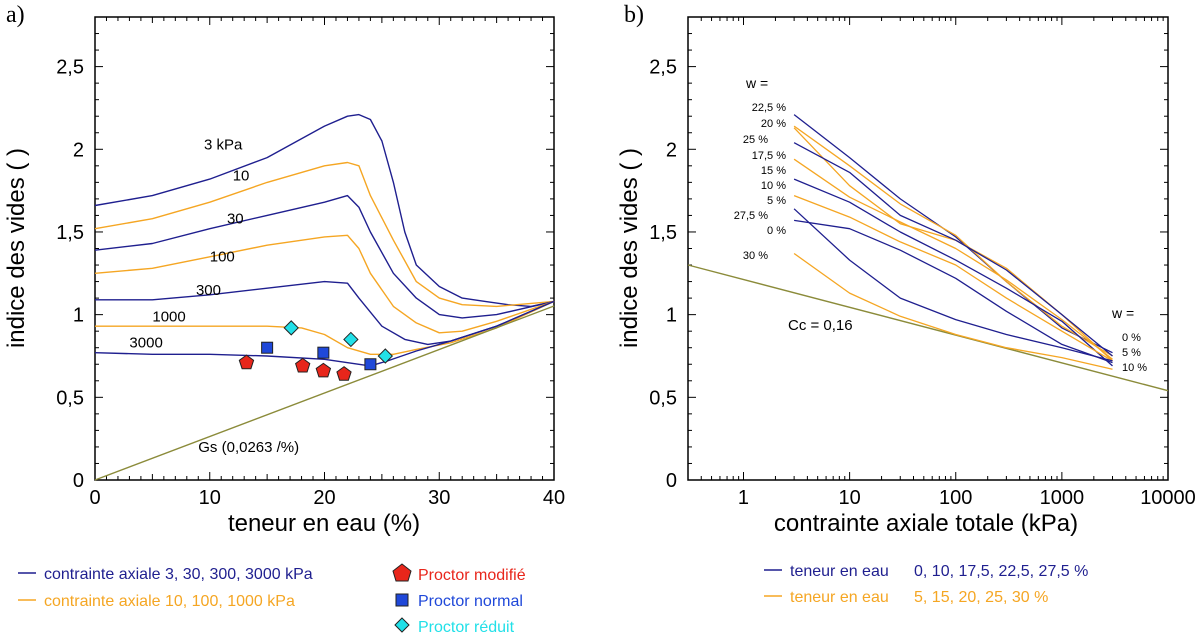  I want to click on panel-b-ylabel: indice des vides ( ), so click(629, 248).